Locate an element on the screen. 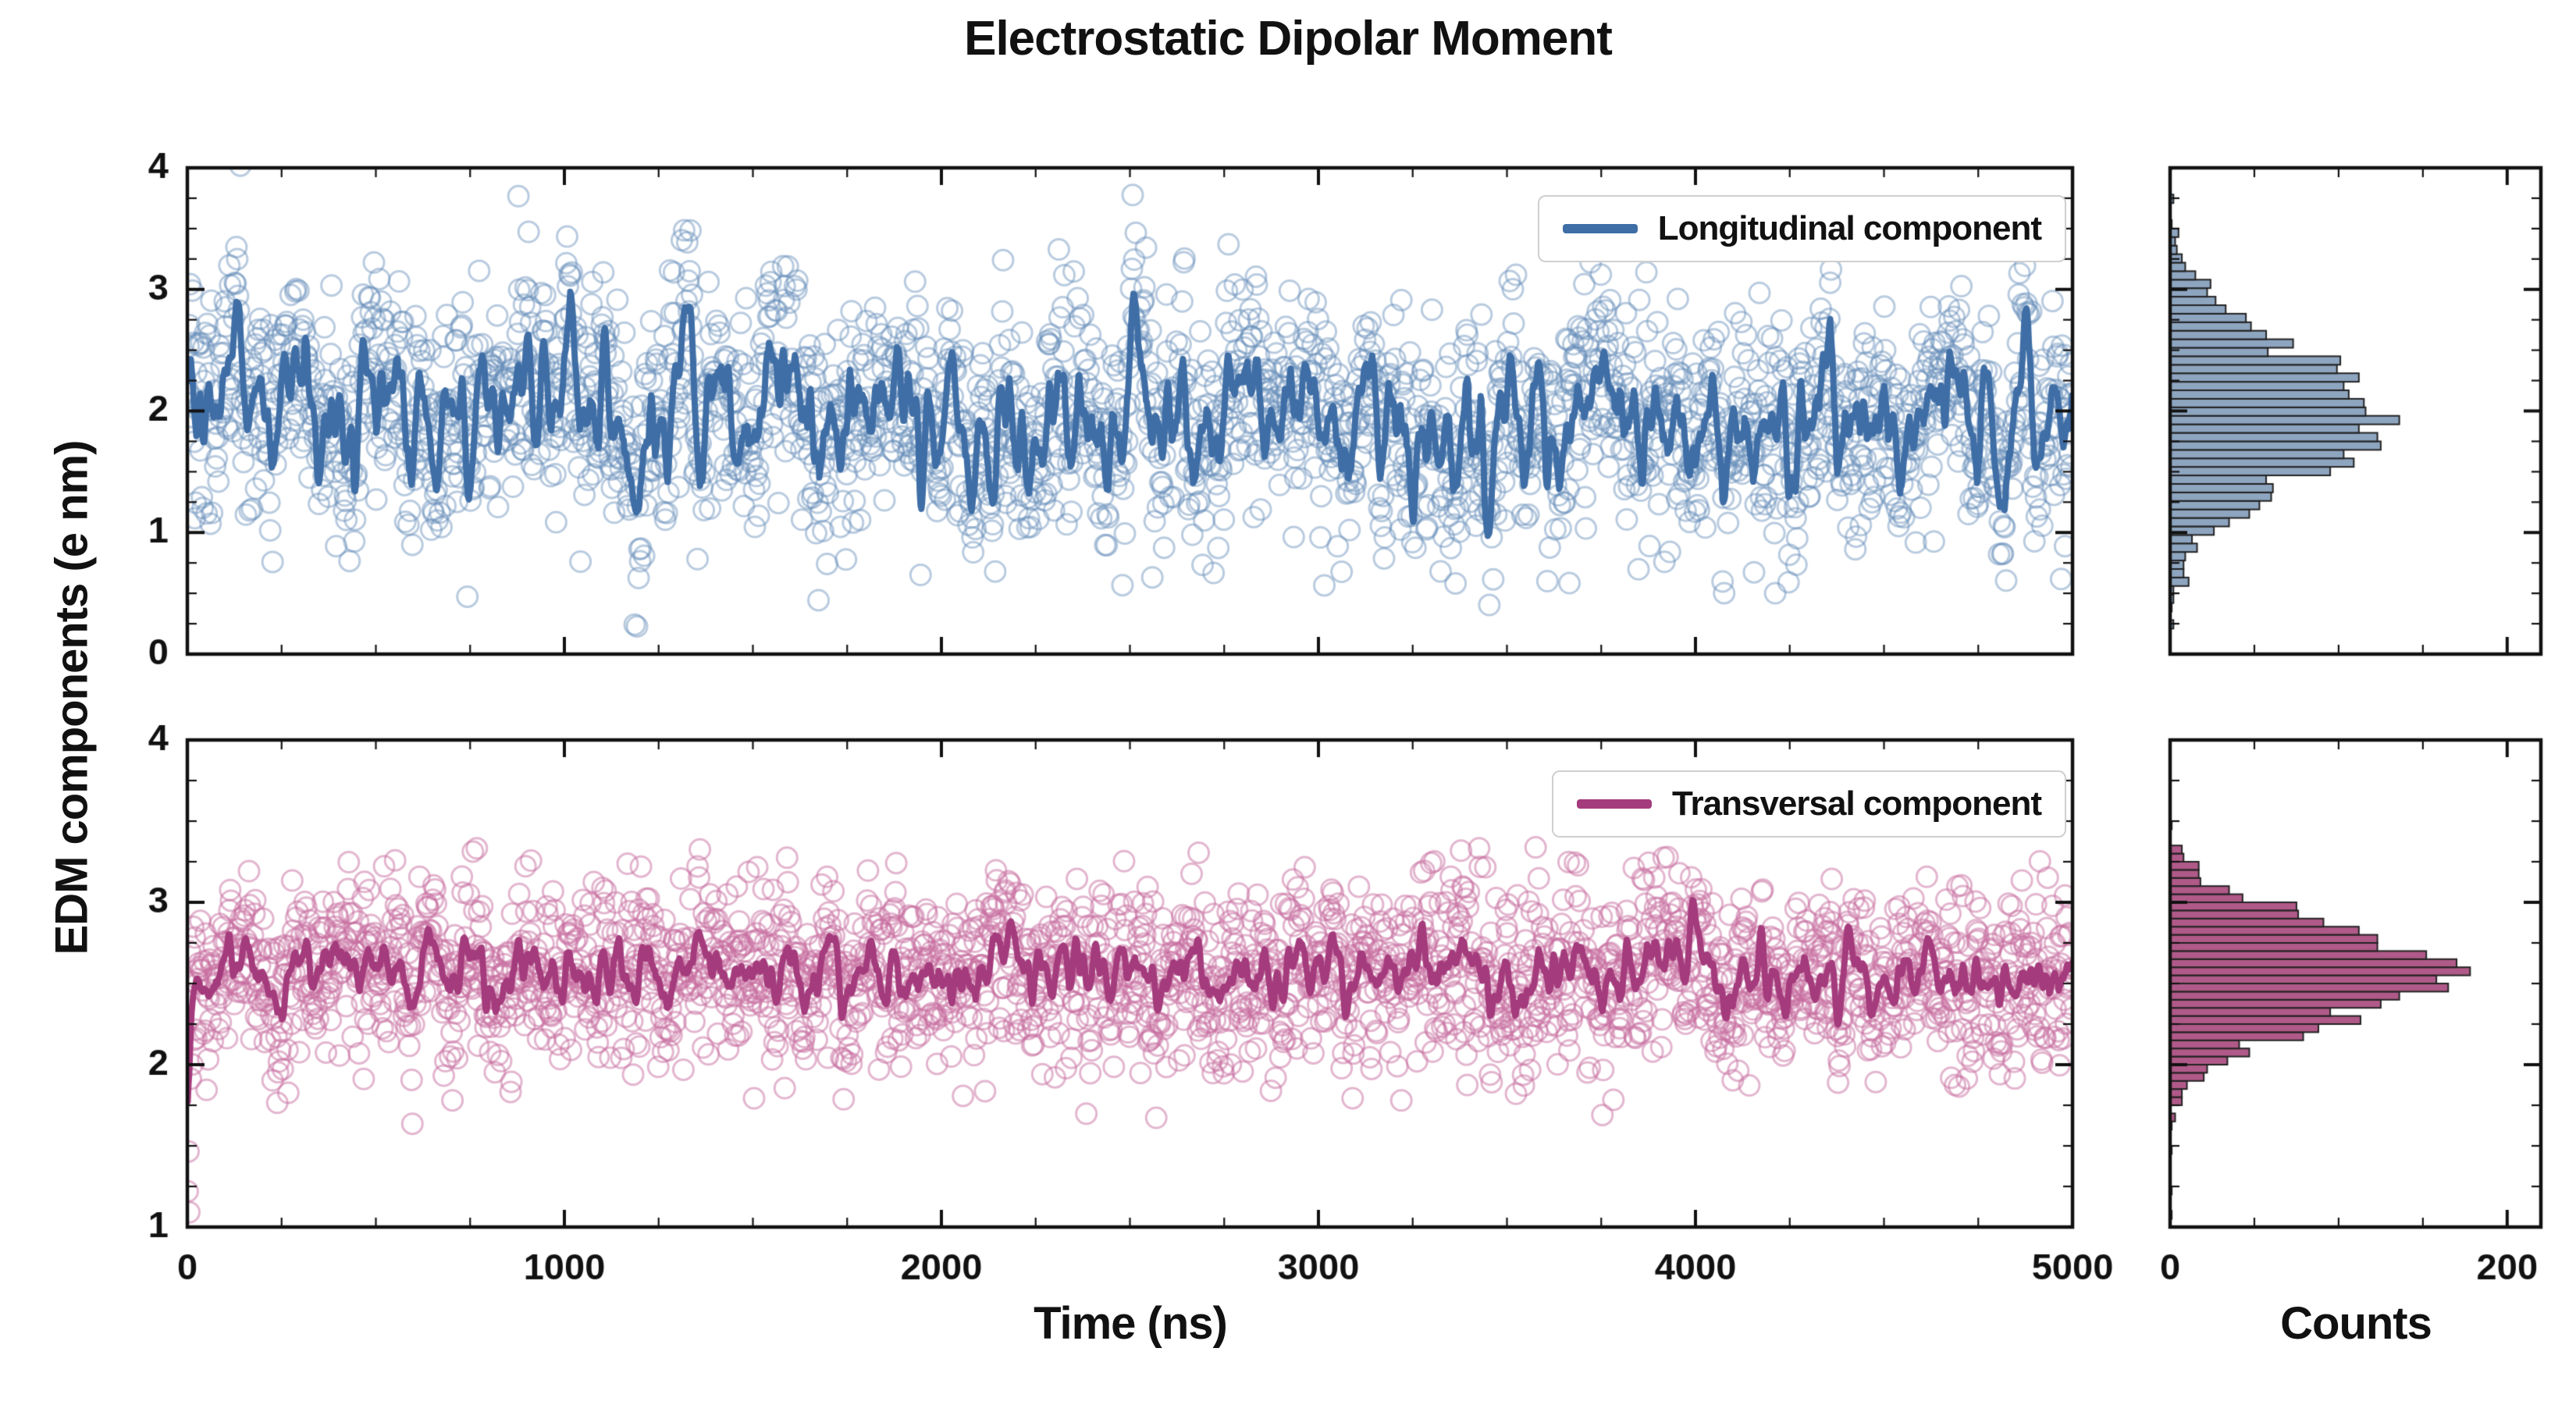  legend-transversal: Transversal component is located at coordinates (1809, 804).